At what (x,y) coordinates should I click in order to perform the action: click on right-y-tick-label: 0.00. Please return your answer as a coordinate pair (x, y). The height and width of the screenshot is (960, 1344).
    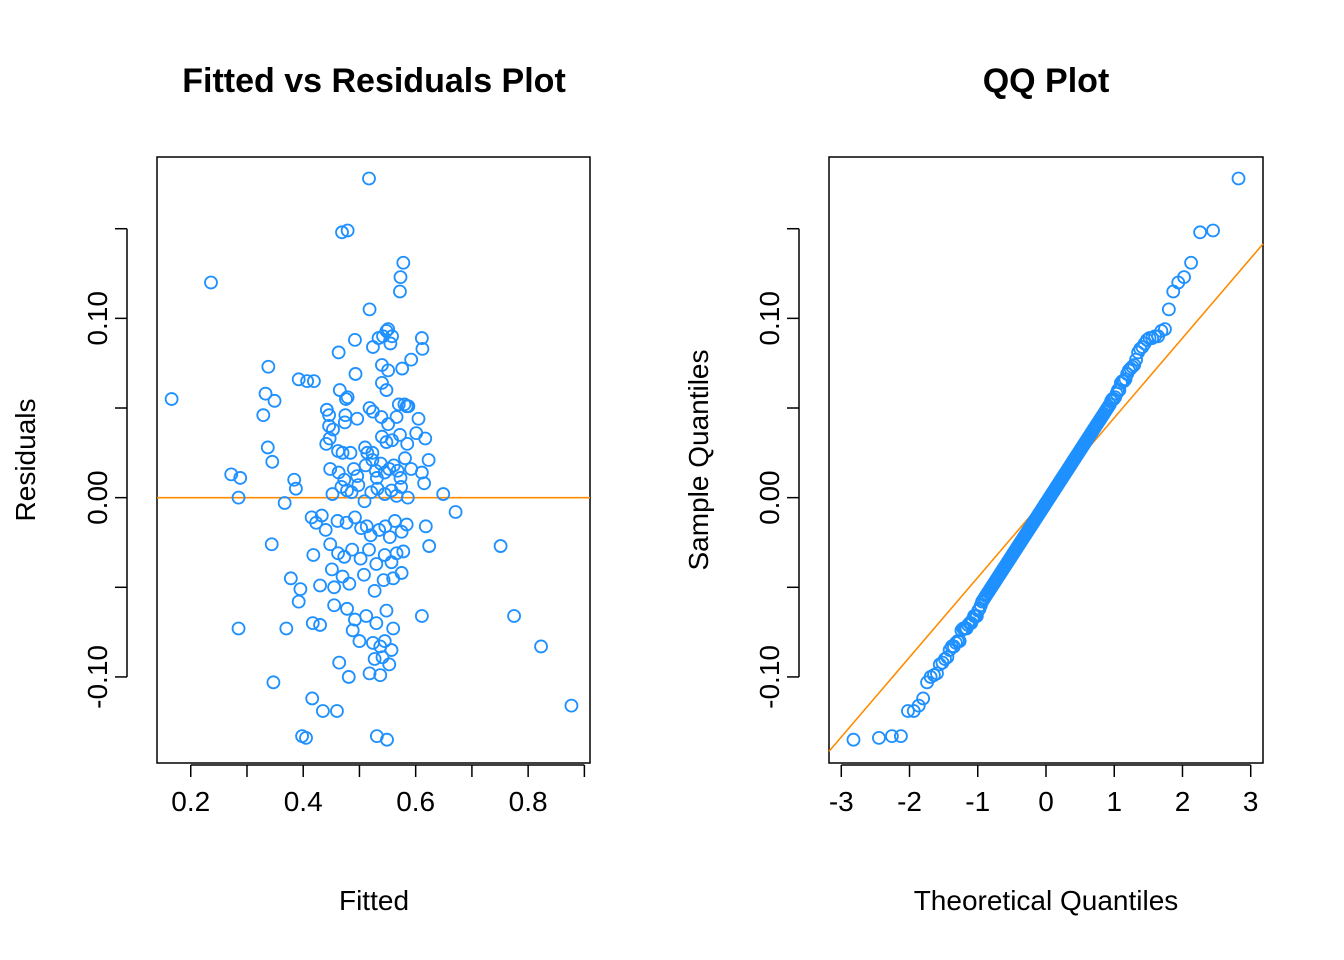
    Looking at the image, I should click on (769, 497).